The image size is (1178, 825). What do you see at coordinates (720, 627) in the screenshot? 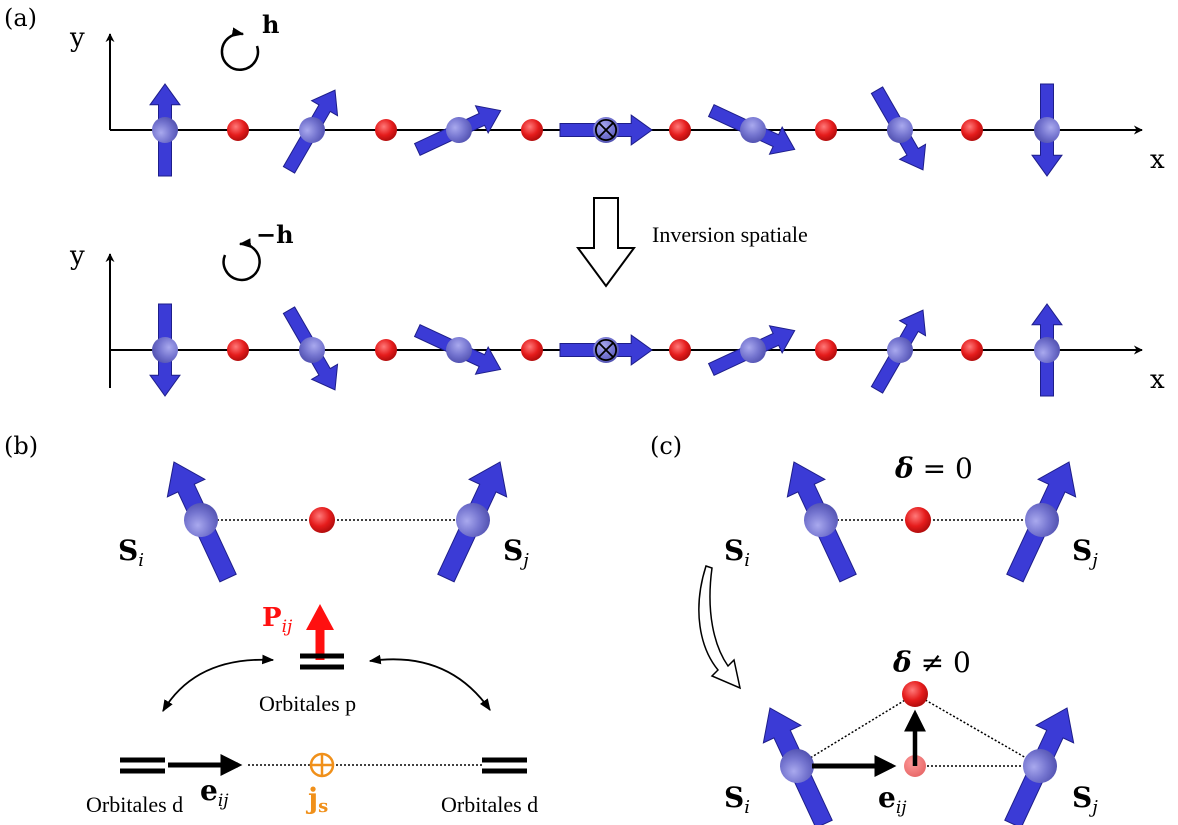
I see `displacement-arrow-icon` at bounding box center [720, 627].